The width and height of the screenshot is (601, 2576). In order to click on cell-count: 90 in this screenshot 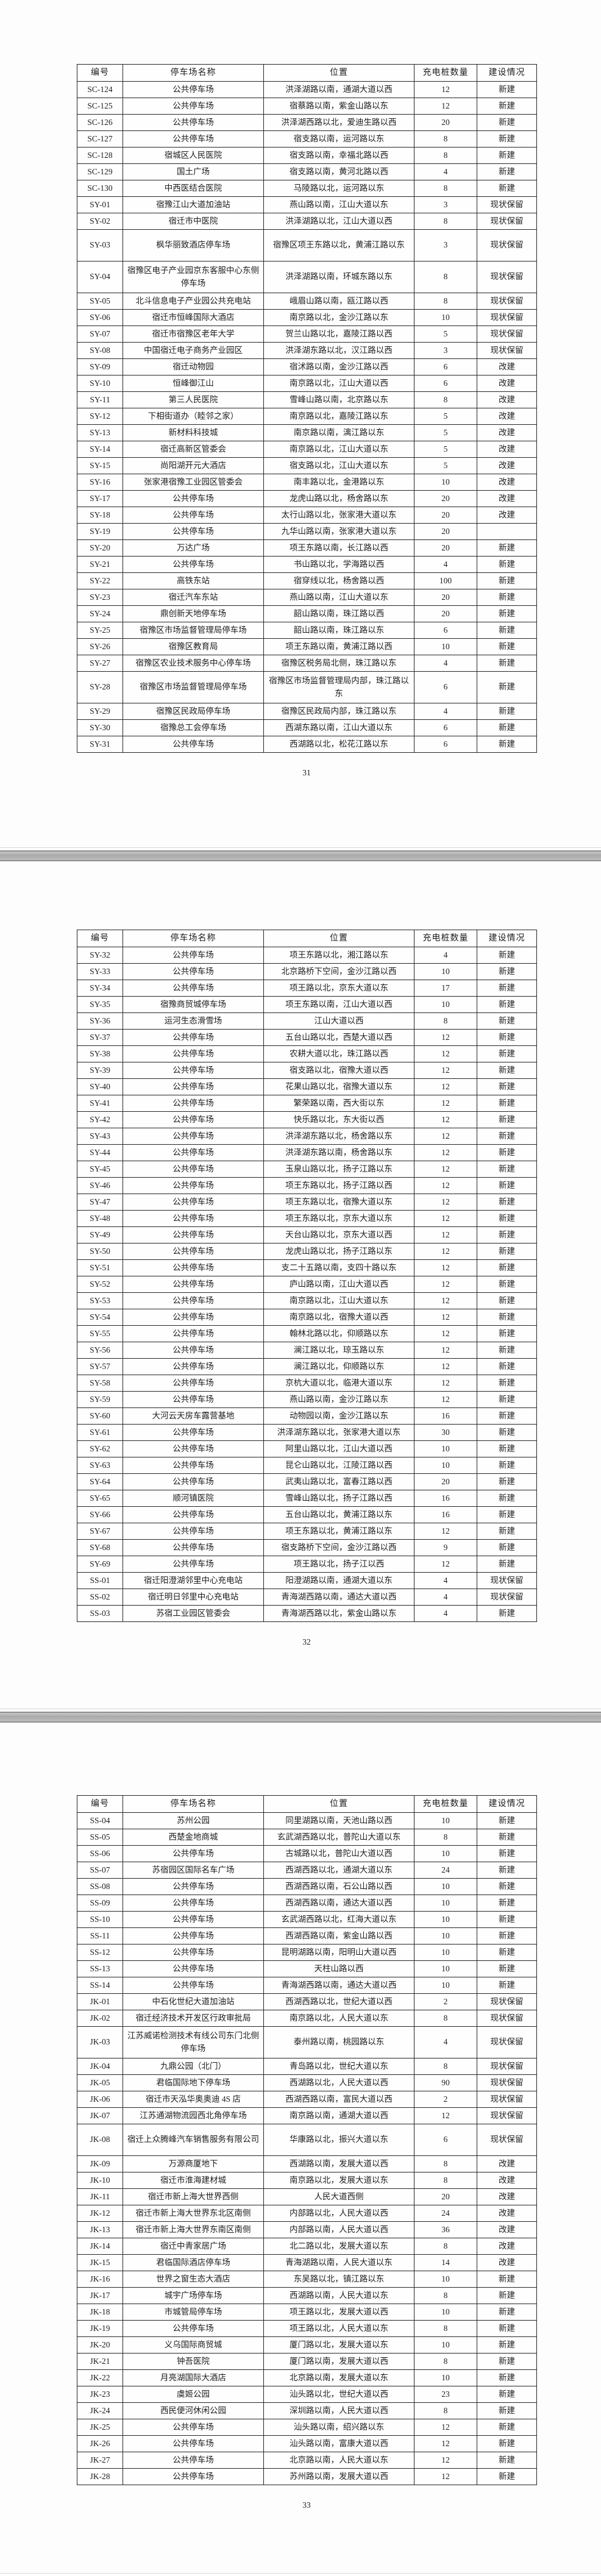, I will do `click(445, 2082)`.